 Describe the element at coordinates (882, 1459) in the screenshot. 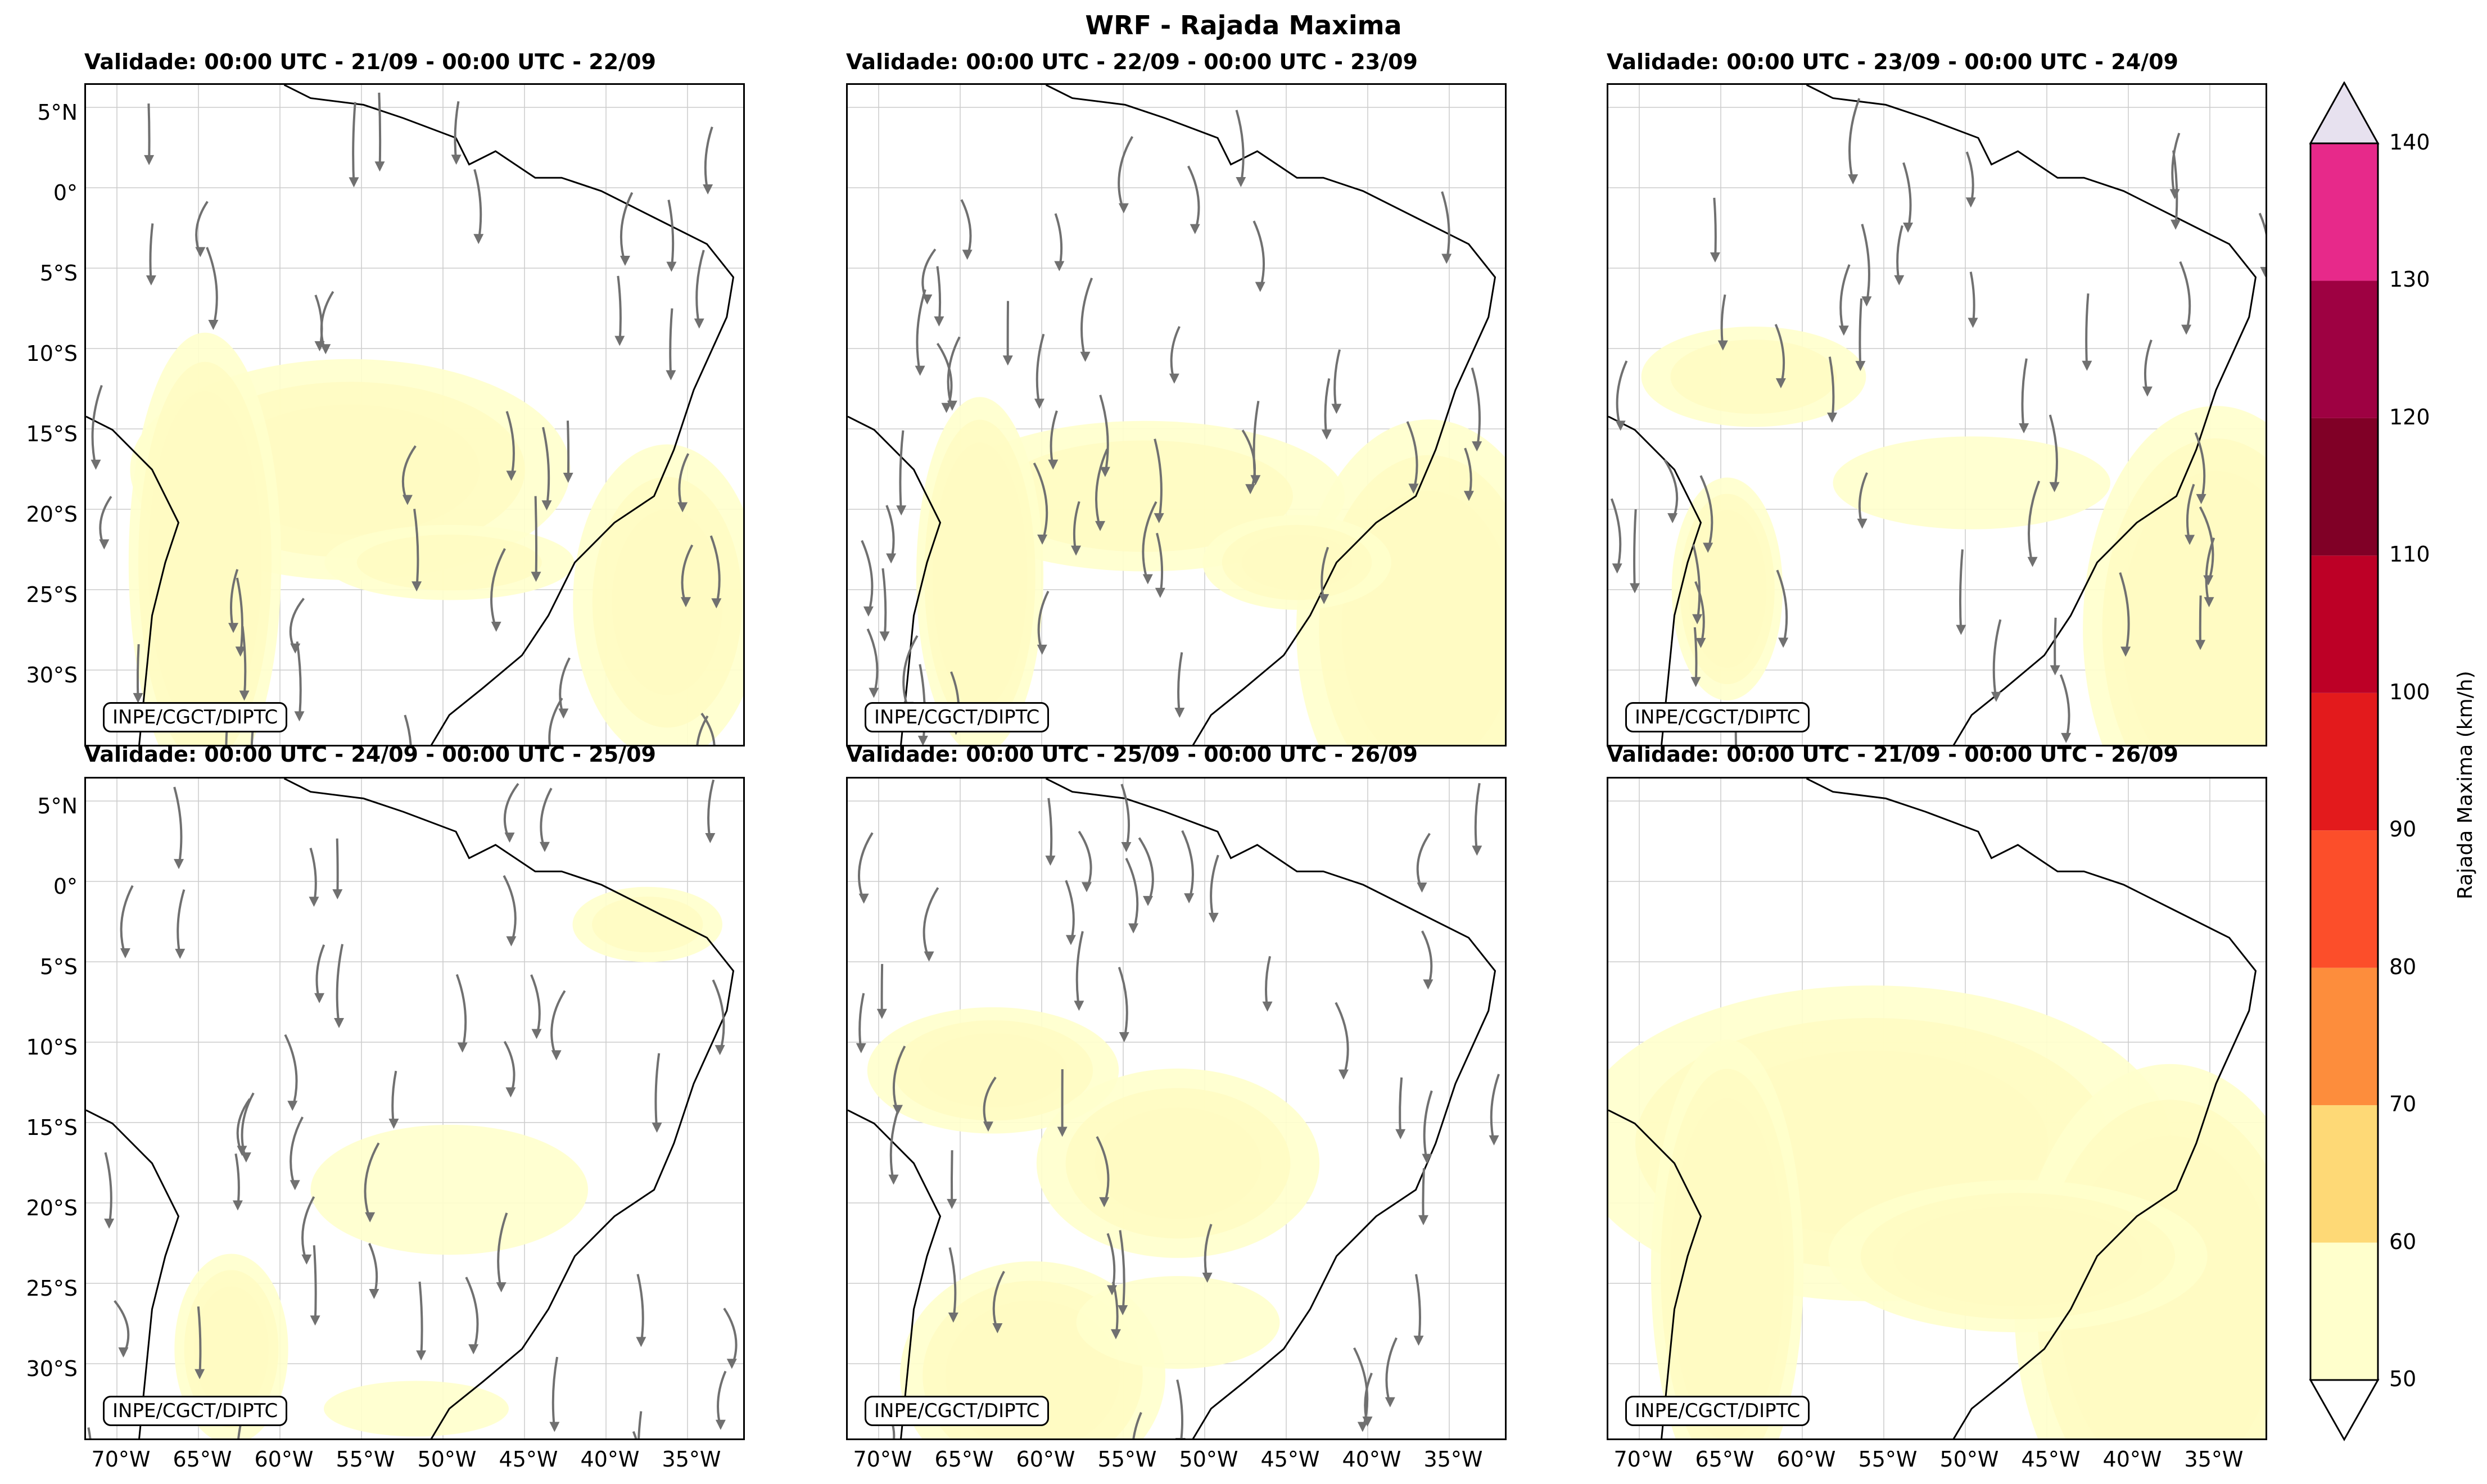

I see `x-tick-label: 70°W` at that location.